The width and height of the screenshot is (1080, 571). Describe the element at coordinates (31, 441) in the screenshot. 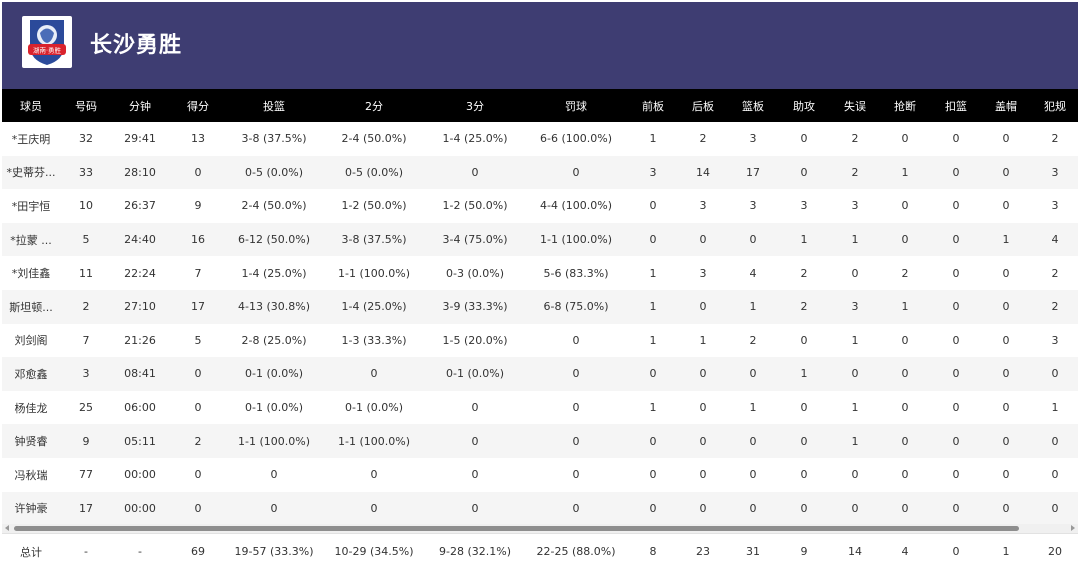

I see `player-name: 钟贤睿` at that location.